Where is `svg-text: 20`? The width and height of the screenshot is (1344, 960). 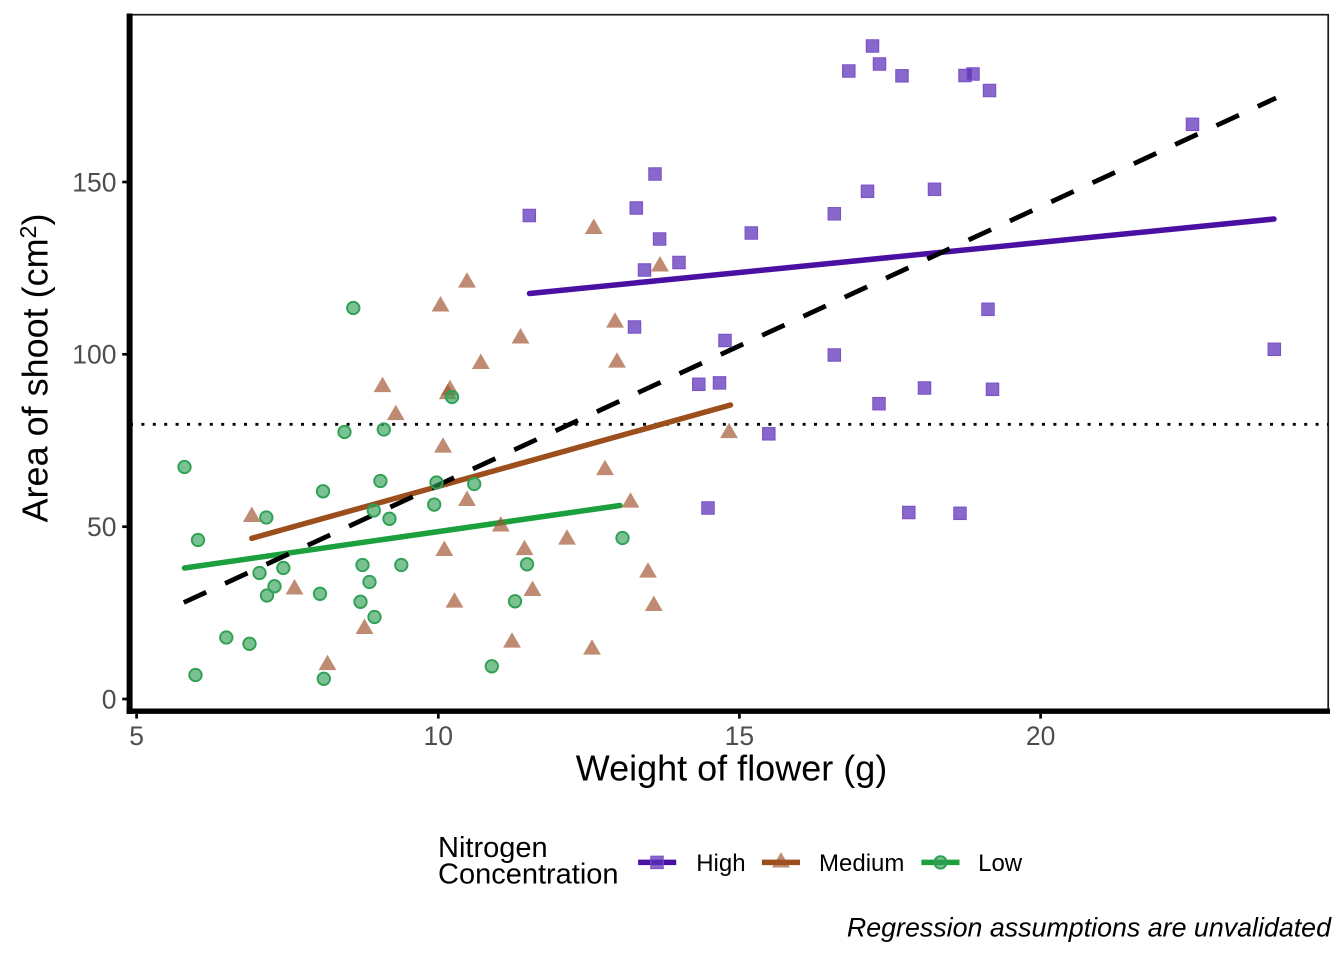
svg-text: 20 is located at coordinates (1040, 736).